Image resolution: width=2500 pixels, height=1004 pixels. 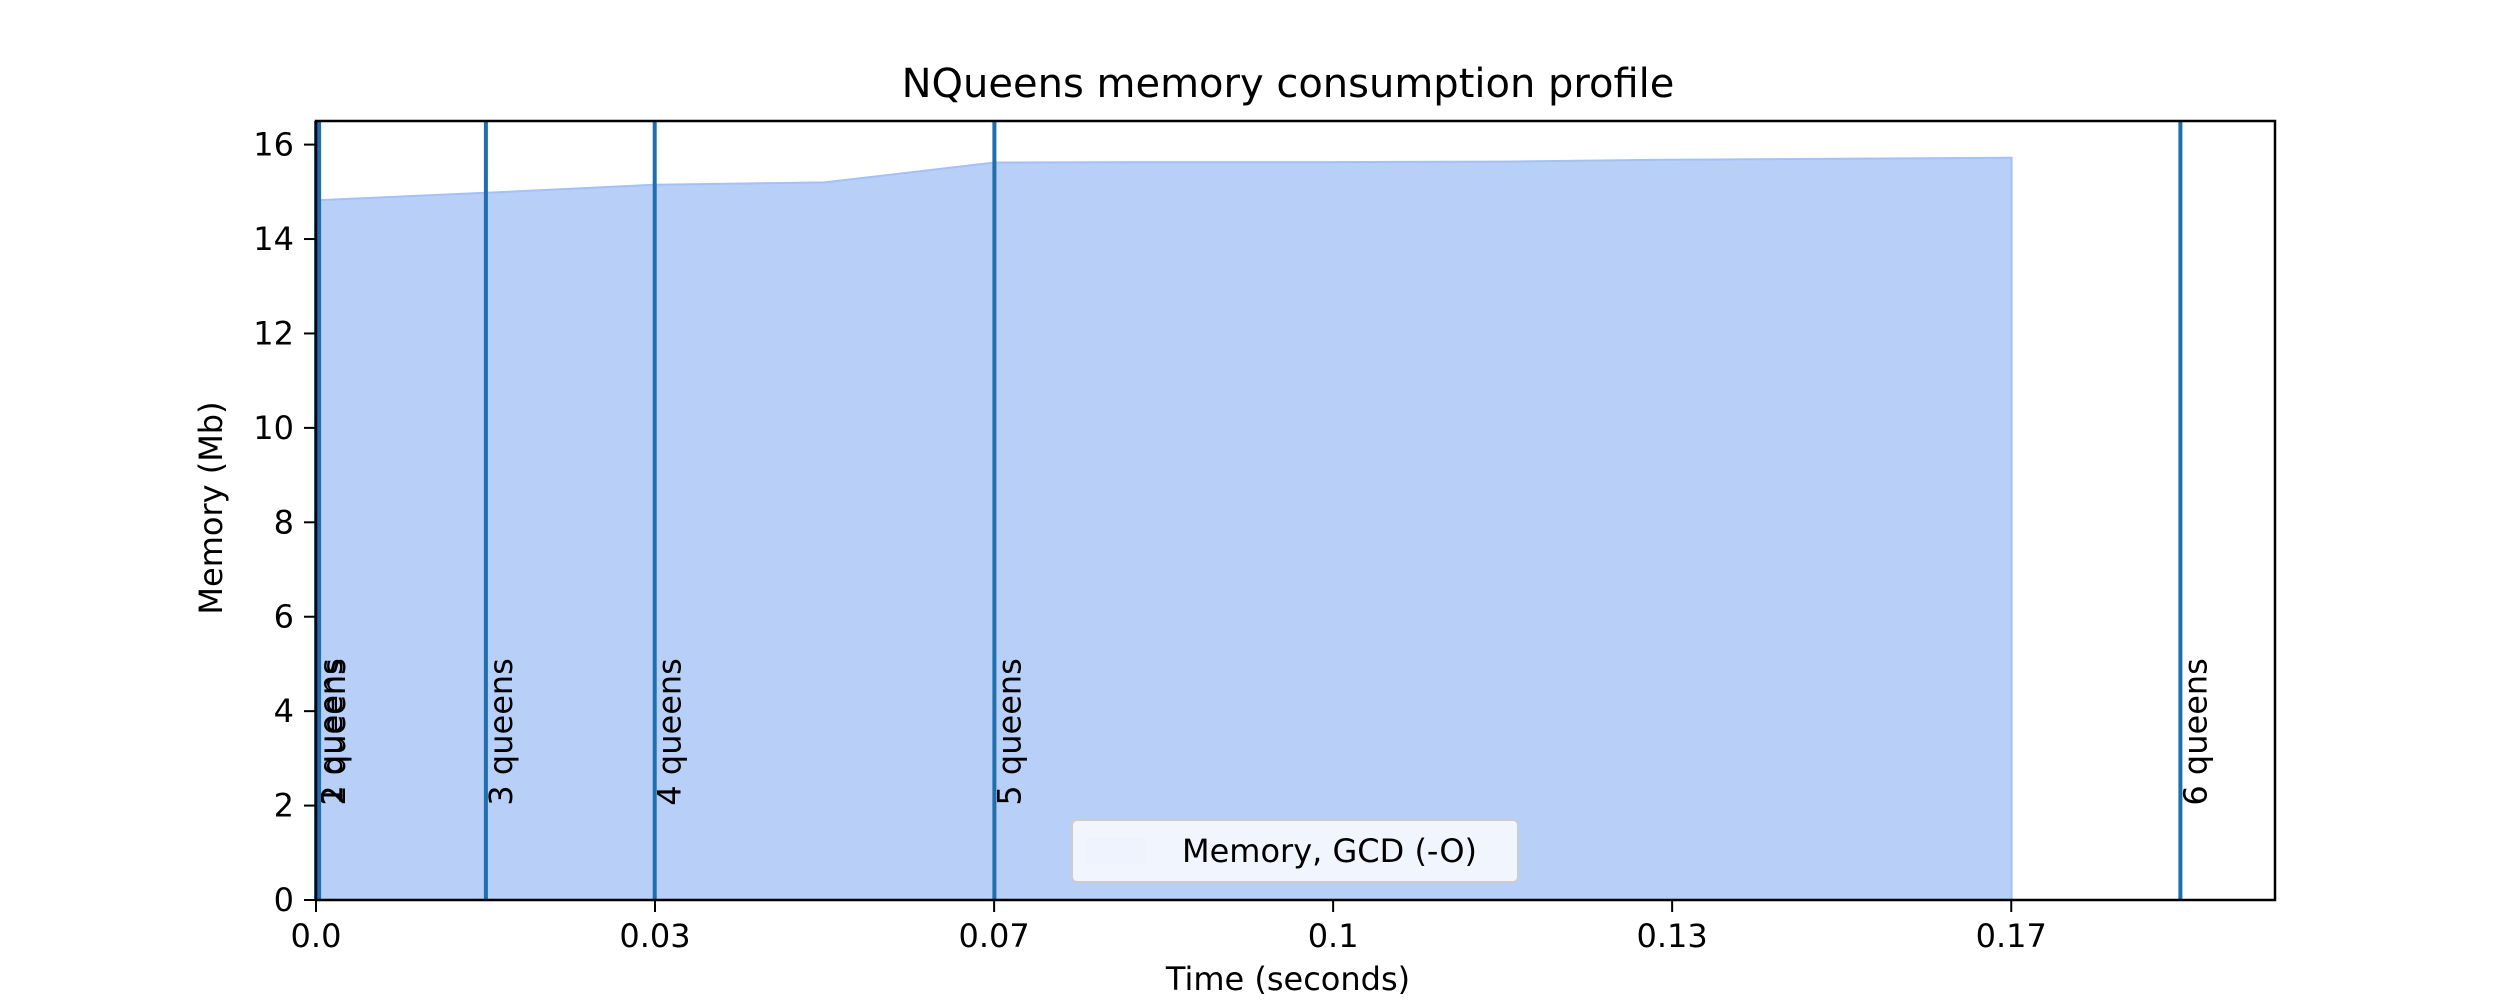 I want to click on y-tick-label-7: 14, so click(x=273, y=239).